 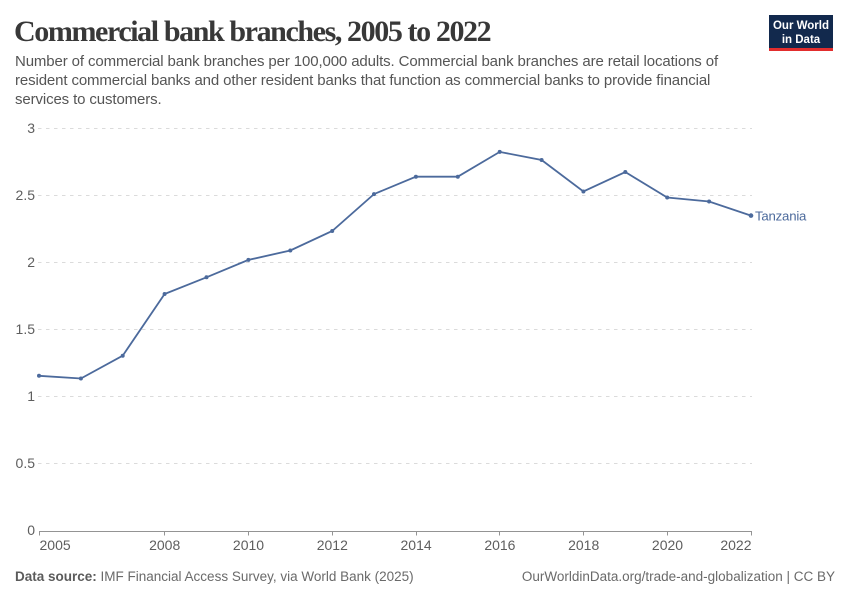 I want to click on svg-text: 2016, so click(x=499, y=545).